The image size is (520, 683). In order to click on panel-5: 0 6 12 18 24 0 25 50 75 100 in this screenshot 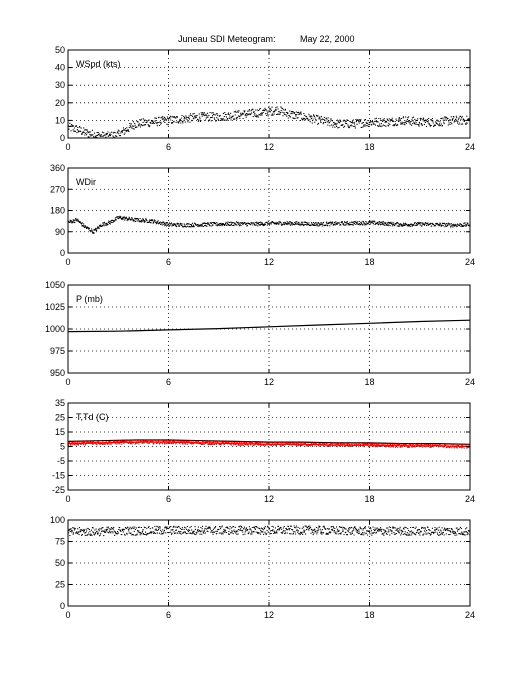, I will do `click(262, 567)`.